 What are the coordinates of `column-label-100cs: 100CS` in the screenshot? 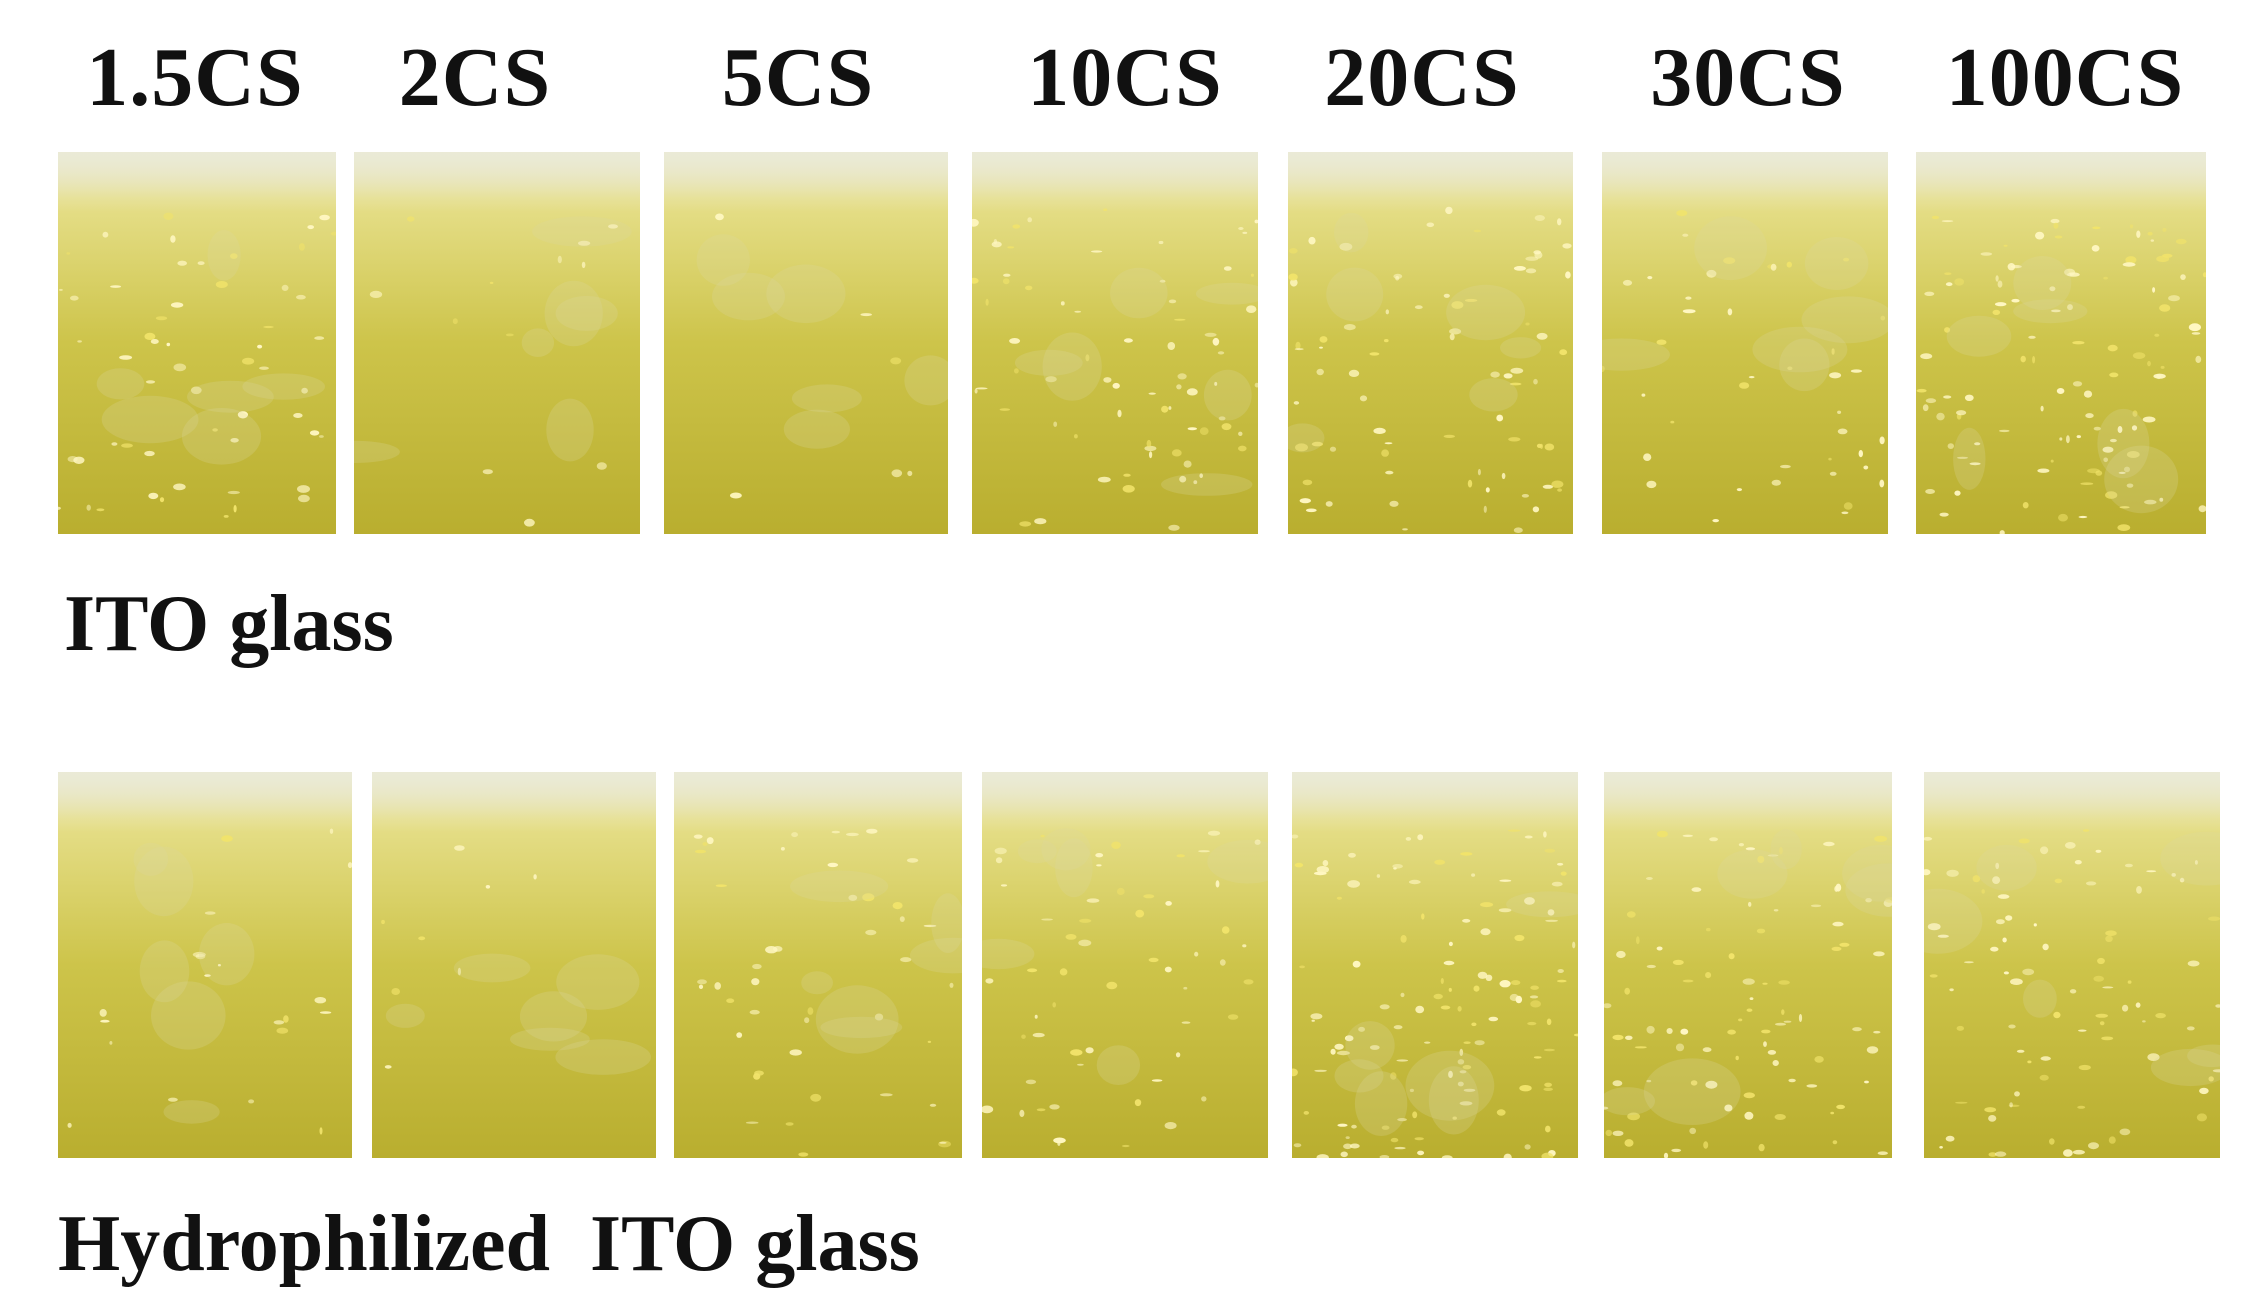 It's located at (2065, 77).